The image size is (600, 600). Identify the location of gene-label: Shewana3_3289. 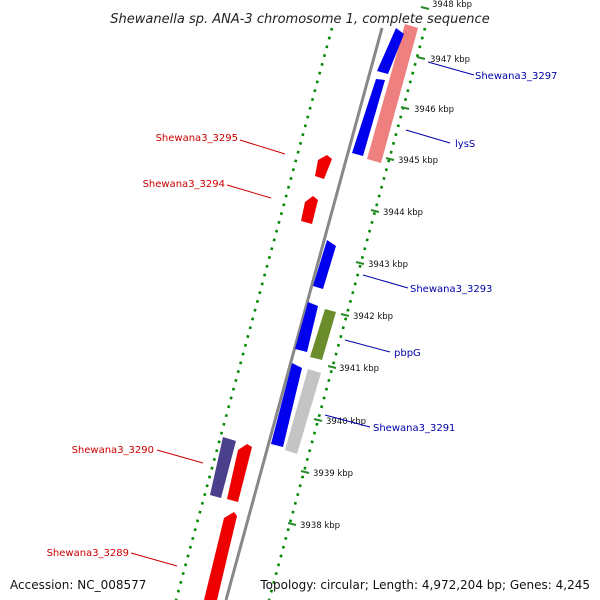
(88, 553).